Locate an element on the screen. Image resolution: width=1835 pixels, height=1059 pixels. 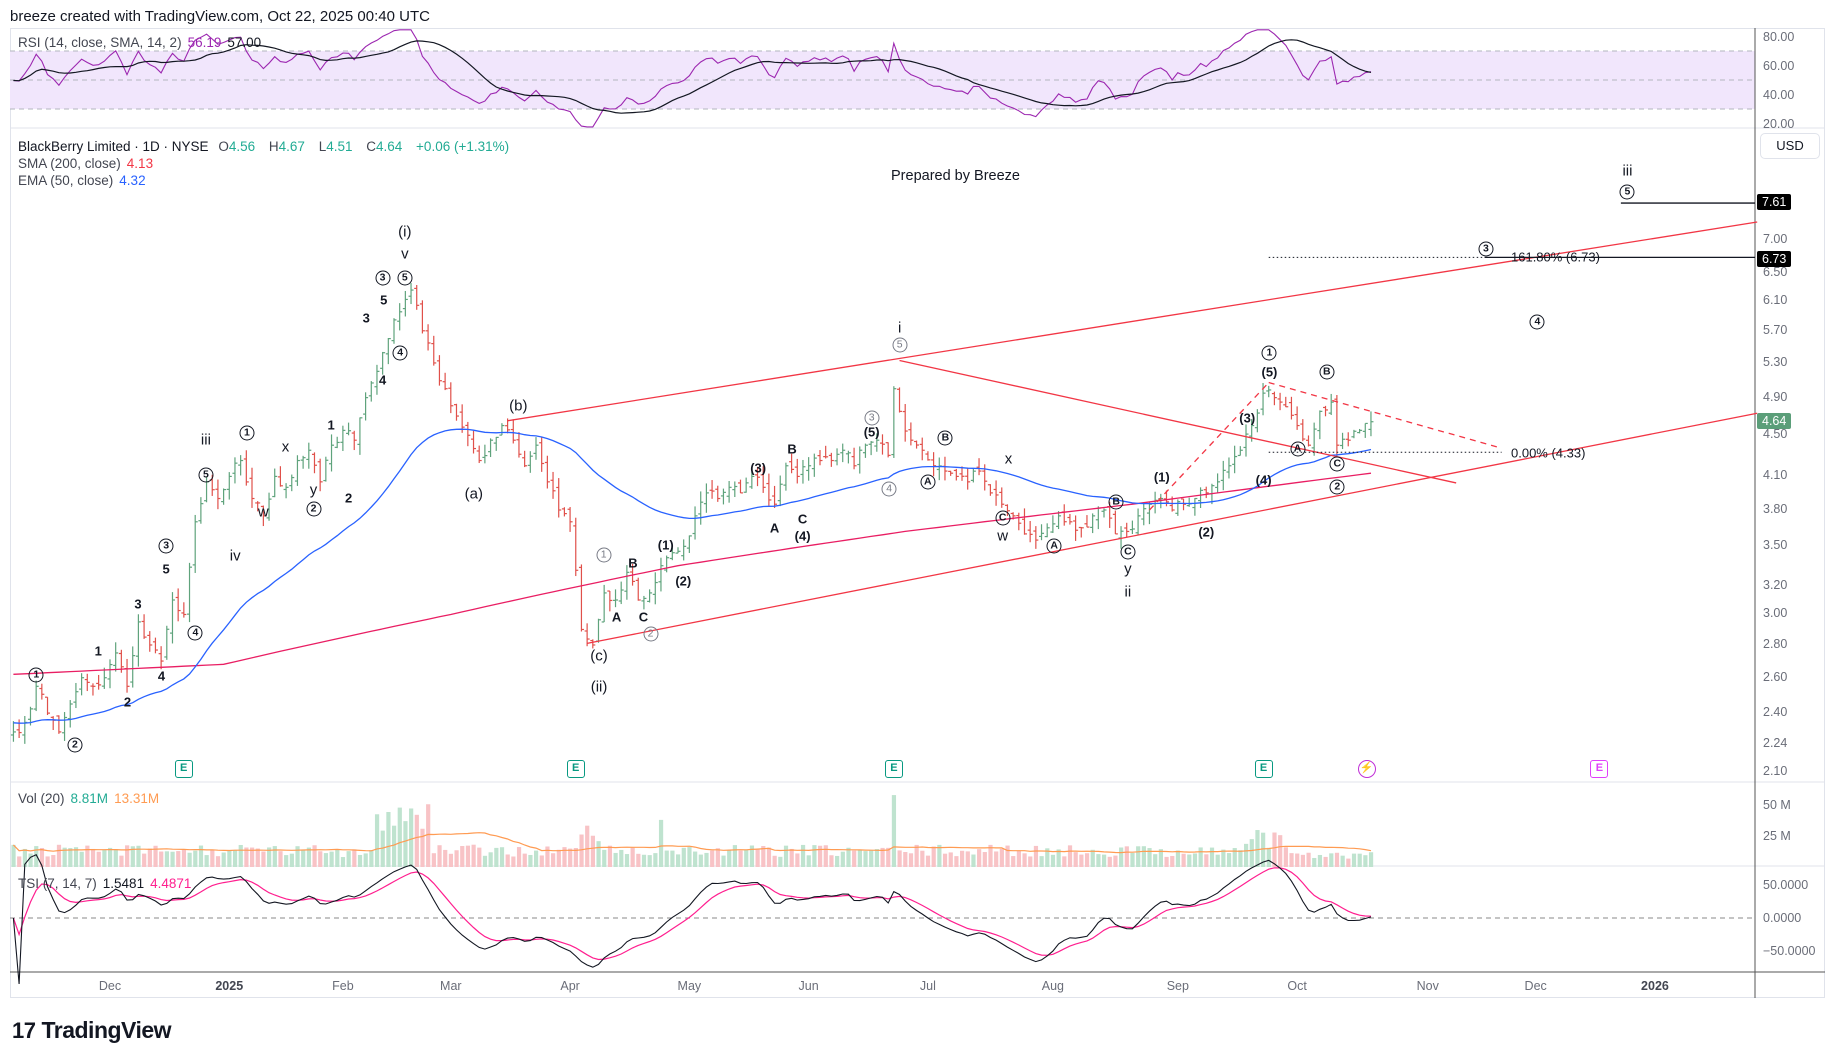
wave-label: v is located at coordinates (405, 254).